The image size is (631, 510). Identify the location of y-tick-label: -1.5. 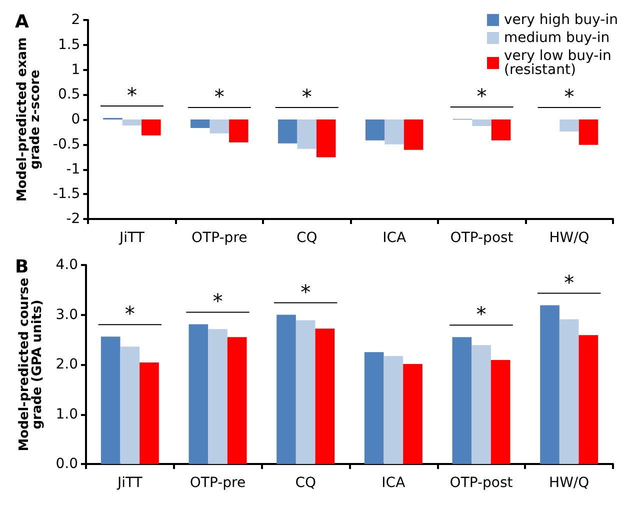
(66, 194).